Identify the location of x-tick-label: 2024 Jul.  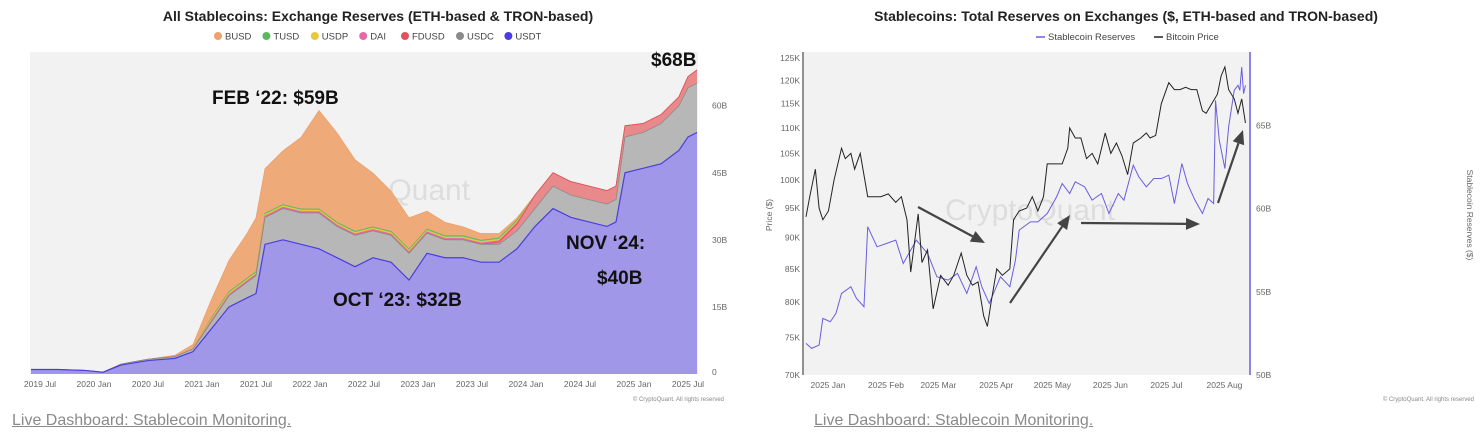
(580, 384).